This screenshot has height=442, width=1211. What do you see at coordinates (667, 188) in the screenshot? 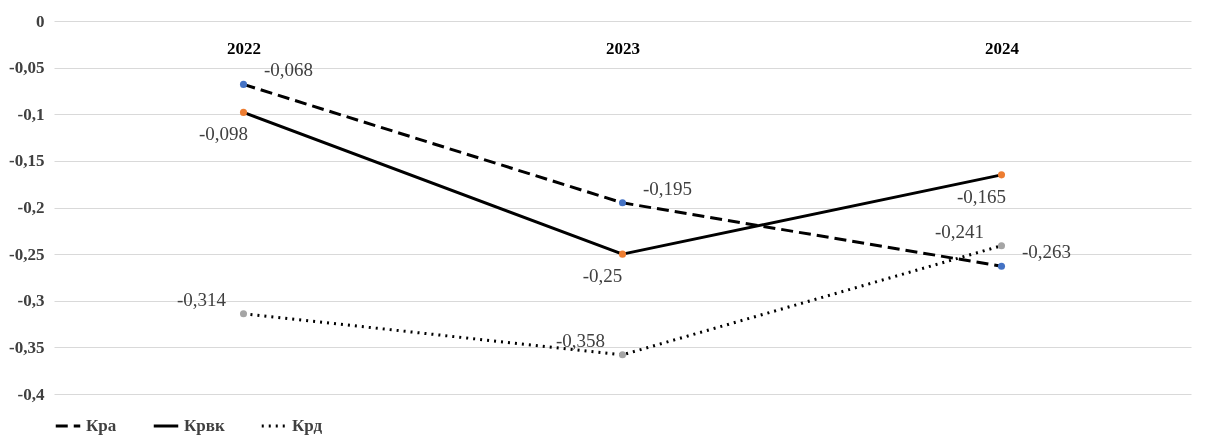
I see `data-label: -0,195` at bounding box center [667, 188].